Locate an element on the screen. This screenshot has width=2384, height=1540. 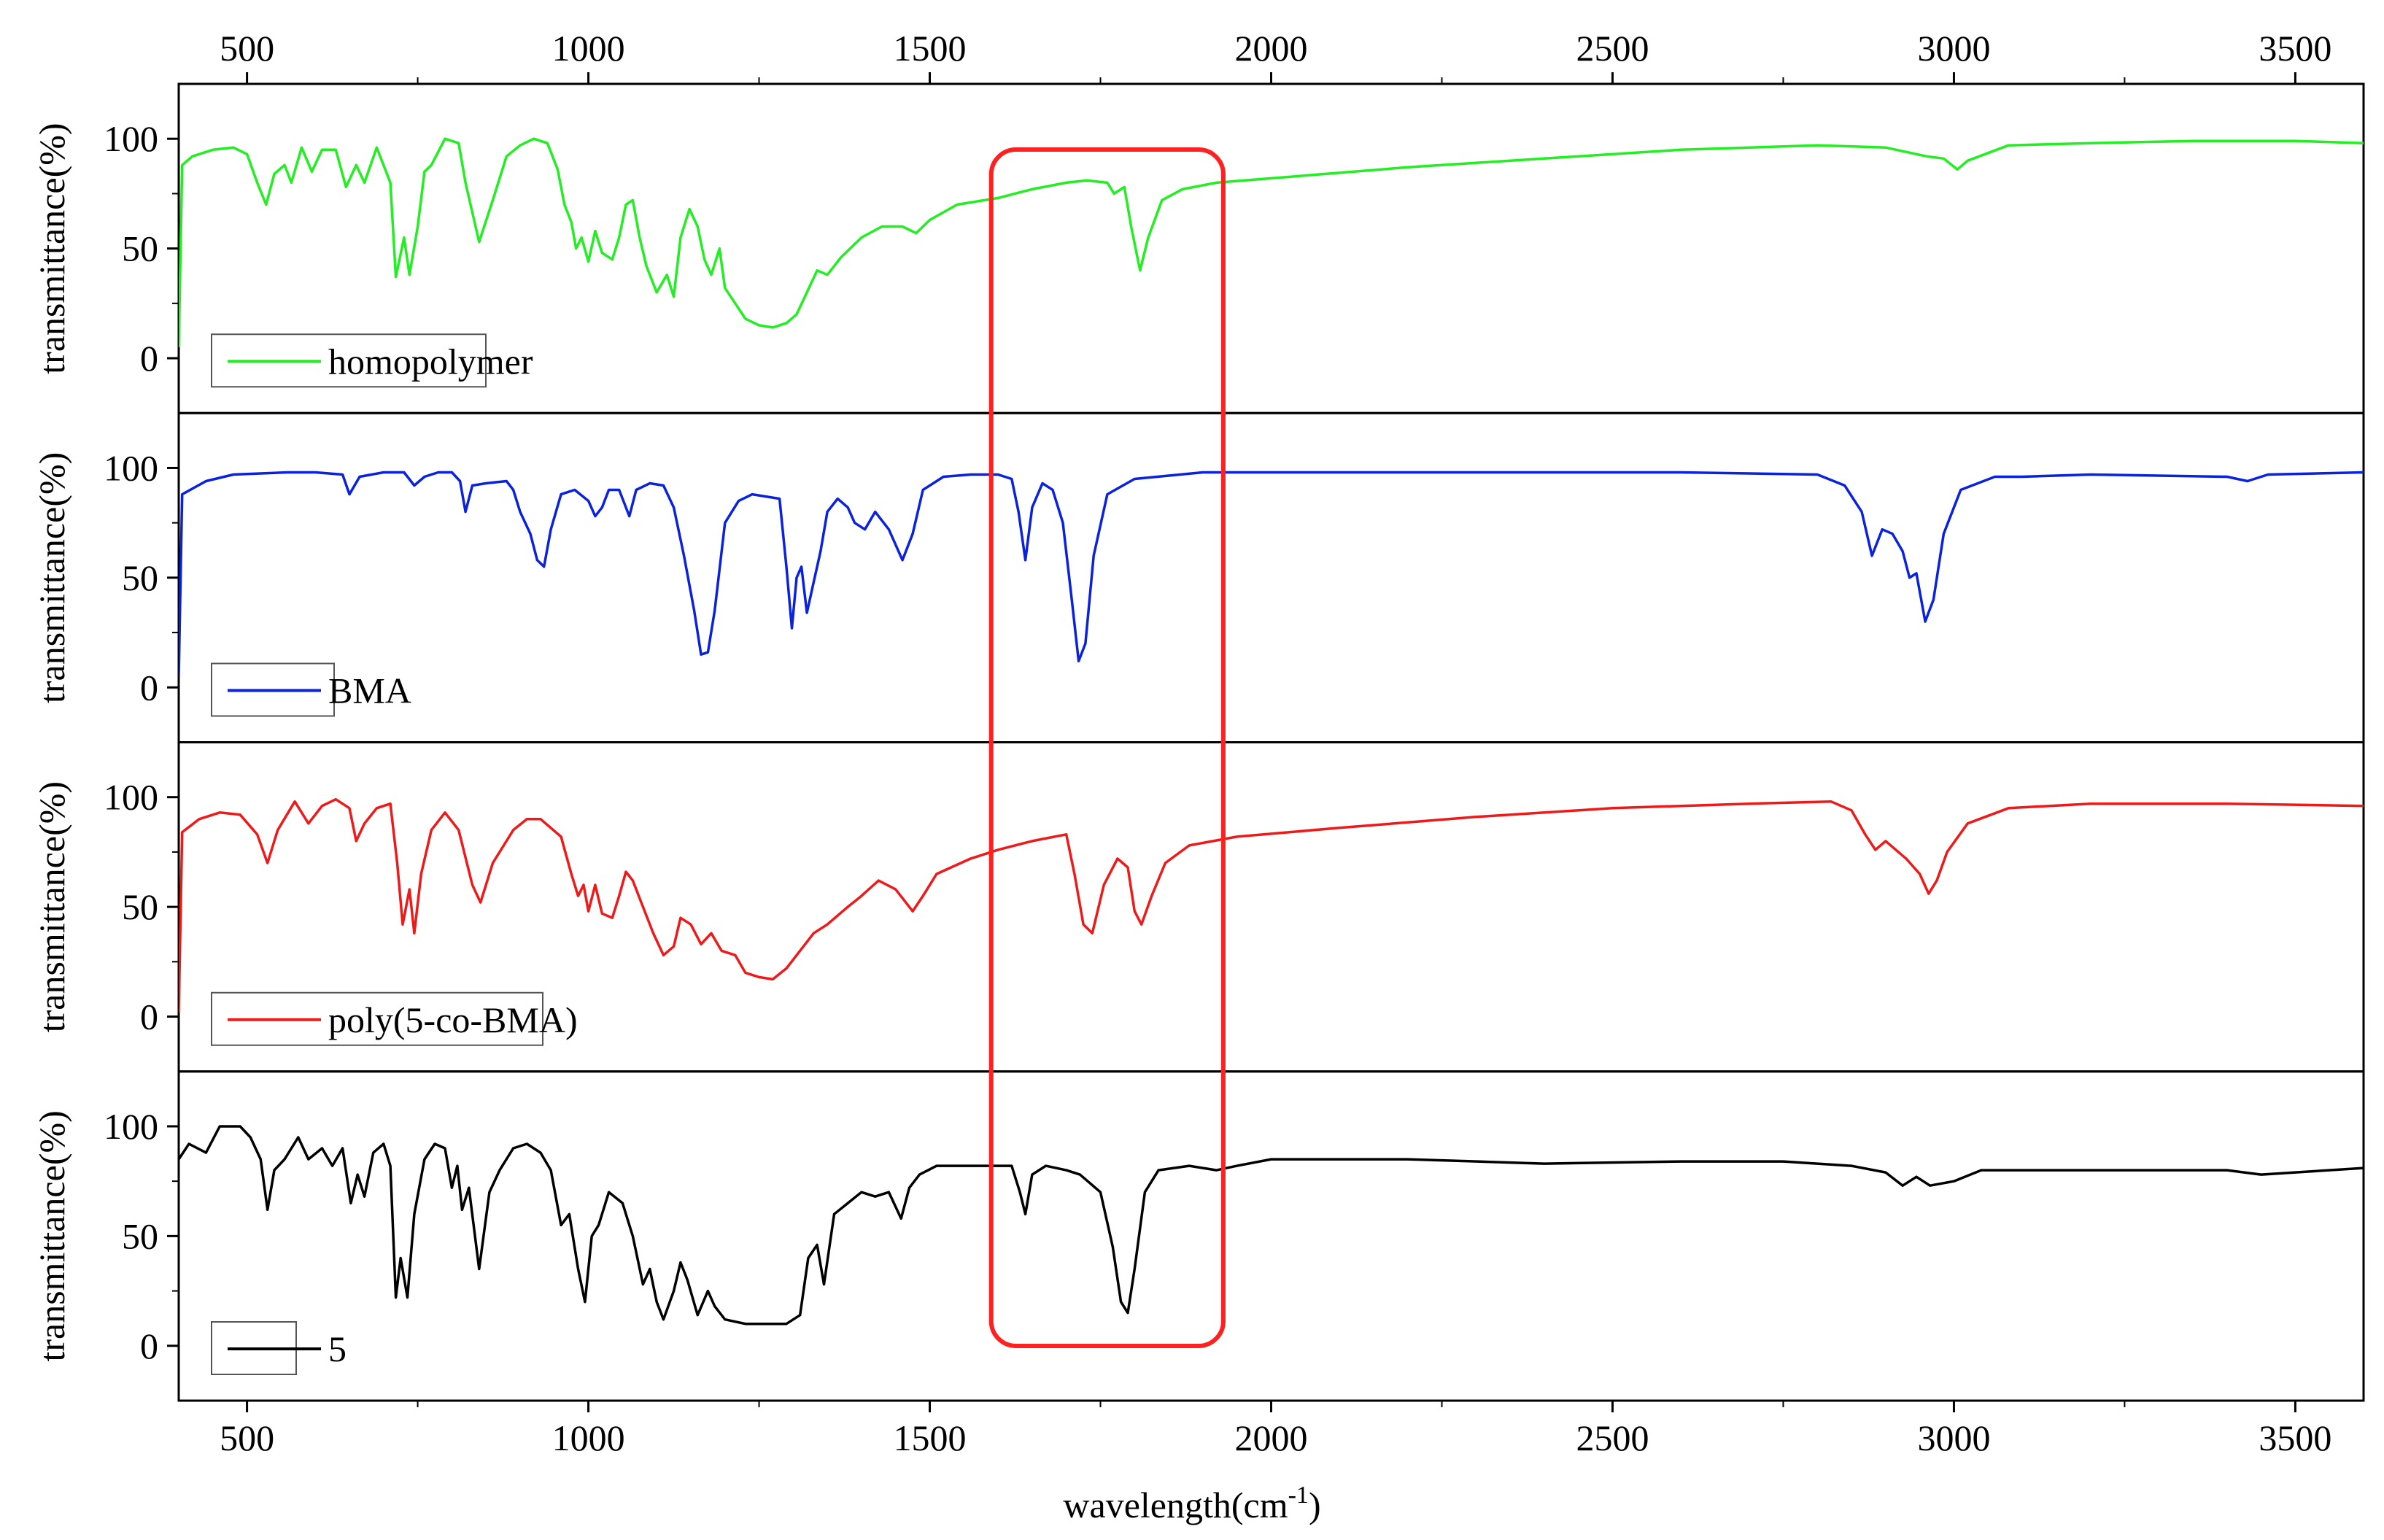
legend-label: poly(5-co-BMA) is located at coordinates (453, 1019).